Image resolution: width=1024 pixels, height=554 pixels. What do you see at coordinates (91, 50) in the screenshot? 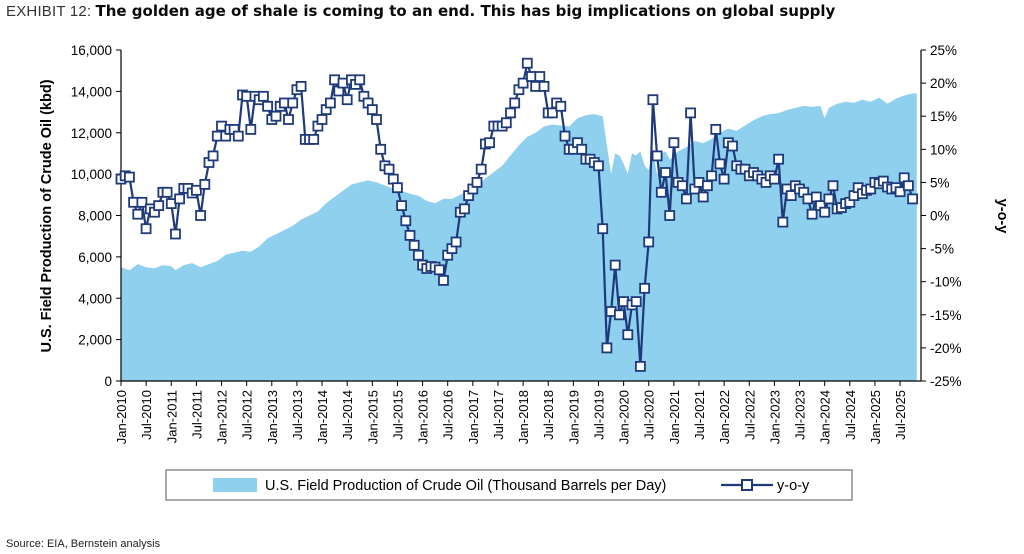
I see `left-tick-label: 16,000` at bounding box center [91, 50].